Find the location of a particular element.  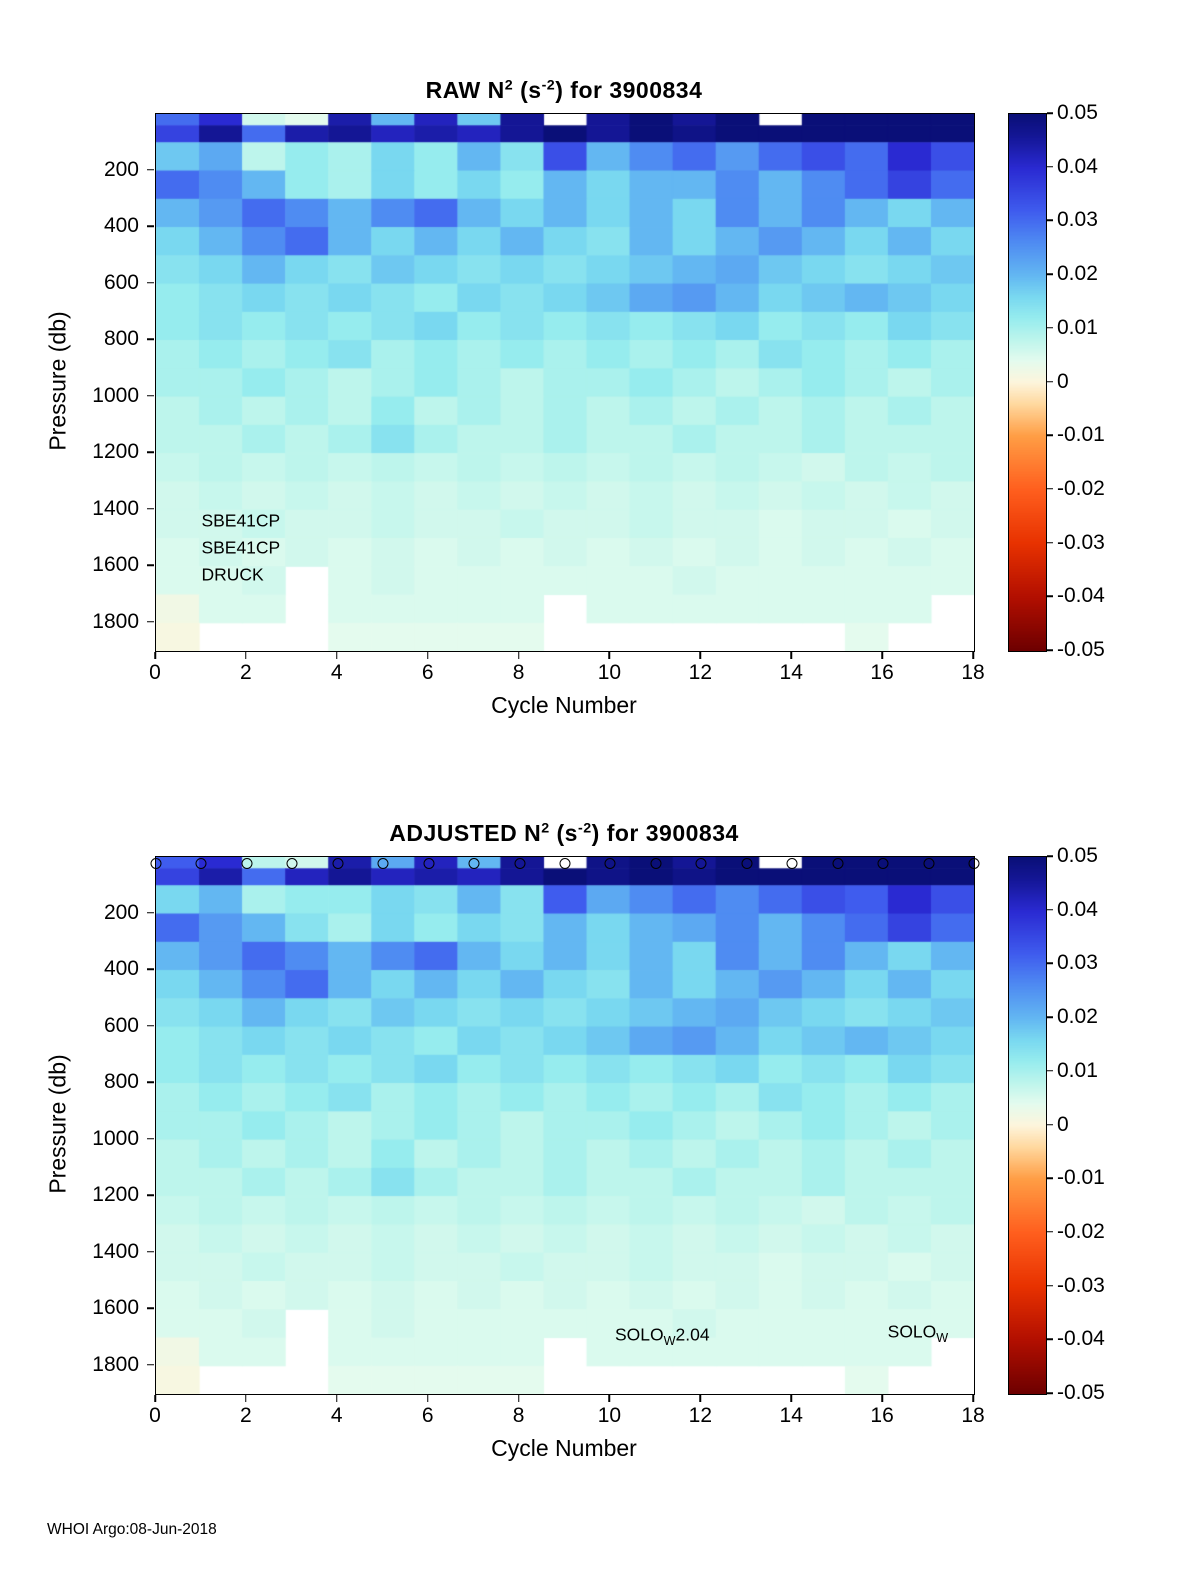

annotation-text: SBE41CP is located at coordinates (241, 520).